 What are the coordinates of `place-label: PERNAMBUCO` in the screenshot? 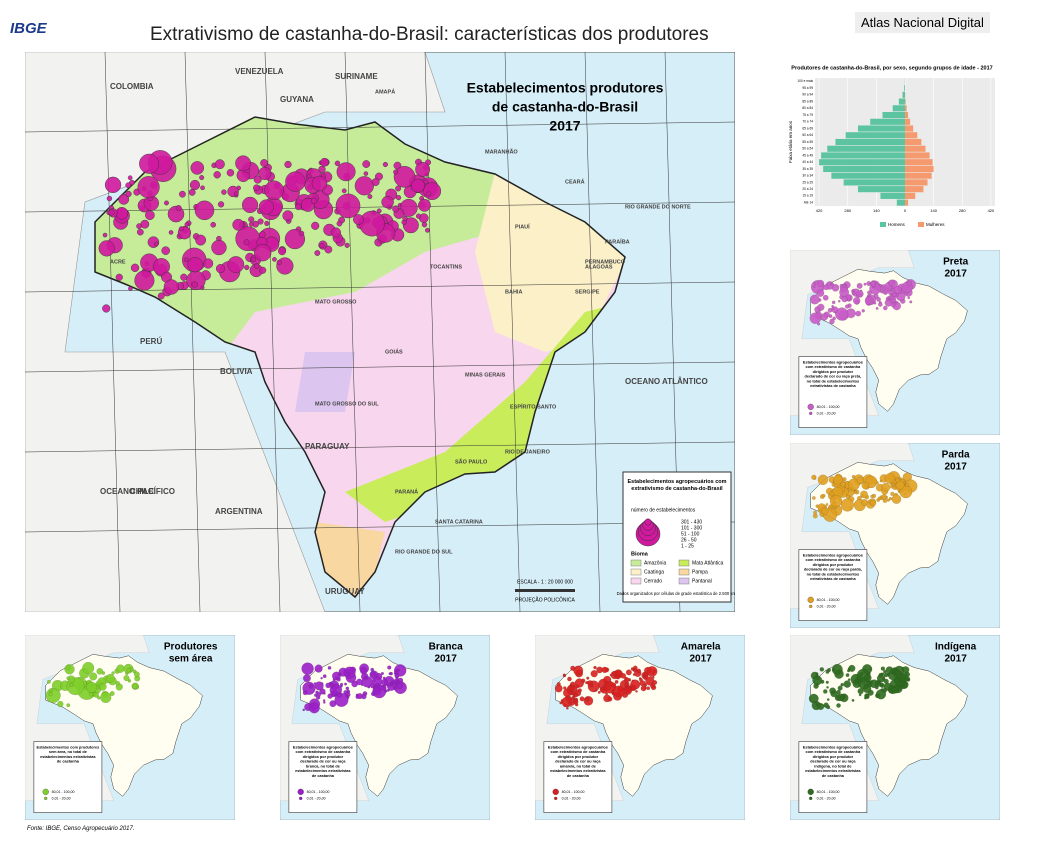 It's located at (605, 262).